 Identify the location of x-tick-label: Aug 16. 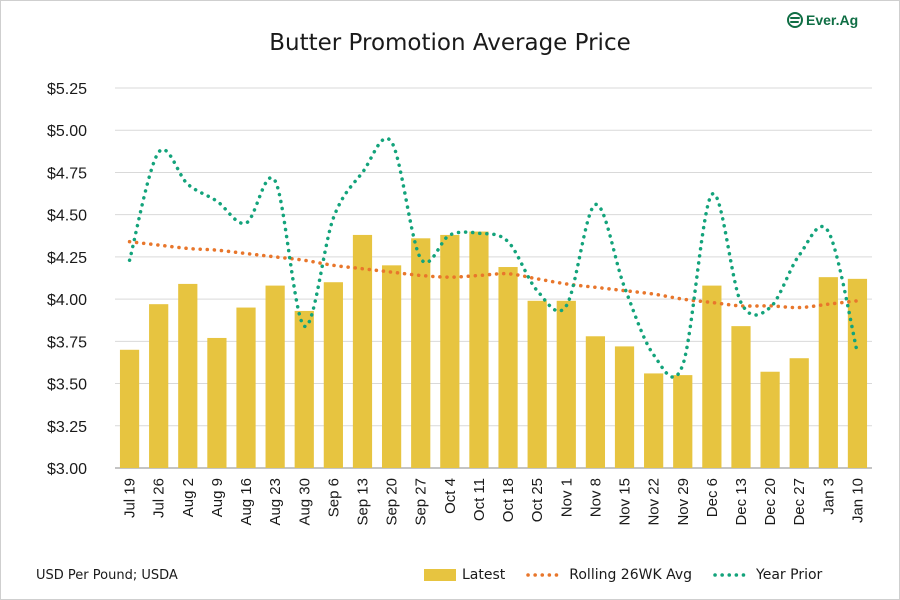
(246, 502).